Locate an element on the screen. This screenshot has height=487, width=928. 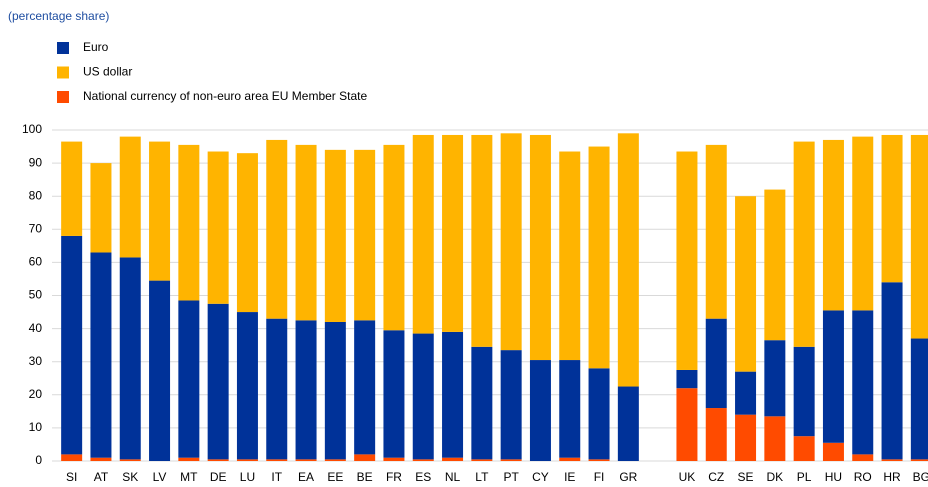
legend-label: Euro is located at coordinates (96, 47).